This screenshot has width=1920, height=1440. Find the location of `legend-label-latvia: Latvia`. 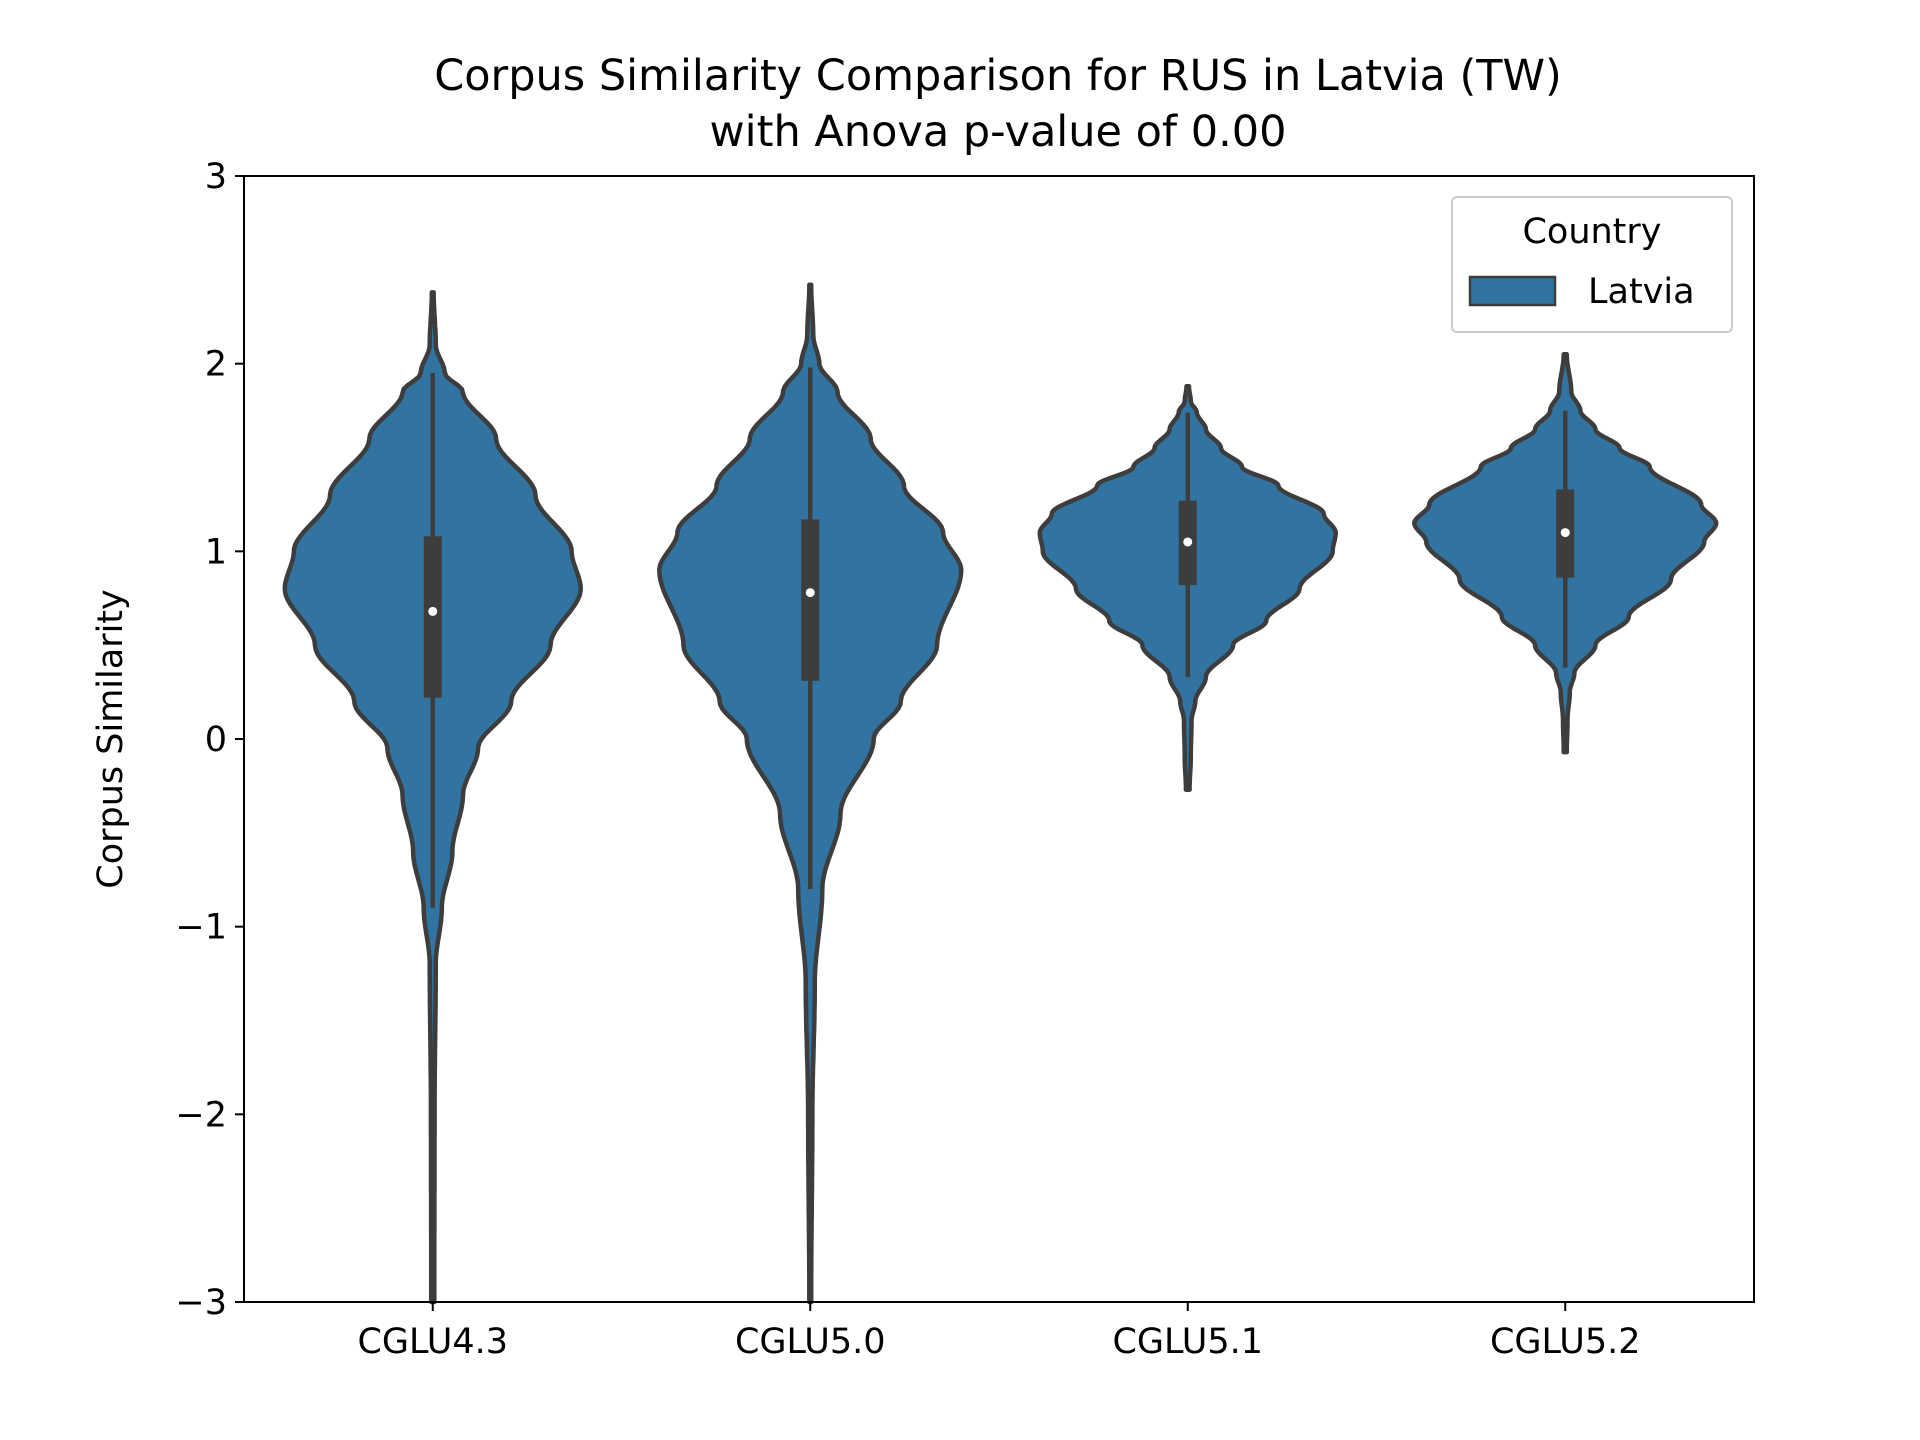

legend-label-latvia: Latvia is located at coordinates (1641, 292).